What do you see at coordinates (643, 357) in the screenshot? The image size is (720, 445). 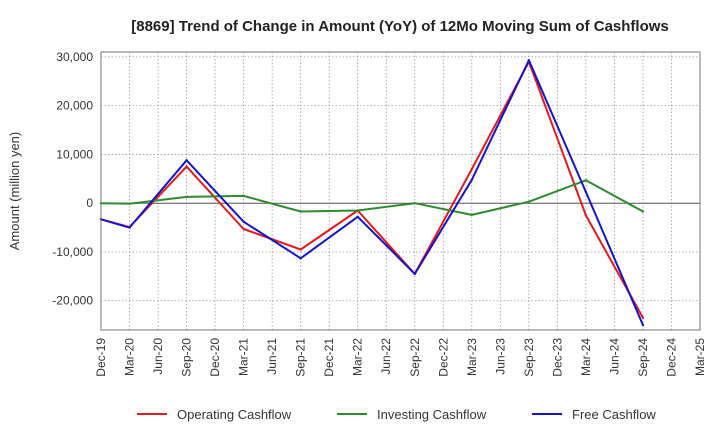 I see `x-tick-label: Sep-24` at bounding box center [643, 357].